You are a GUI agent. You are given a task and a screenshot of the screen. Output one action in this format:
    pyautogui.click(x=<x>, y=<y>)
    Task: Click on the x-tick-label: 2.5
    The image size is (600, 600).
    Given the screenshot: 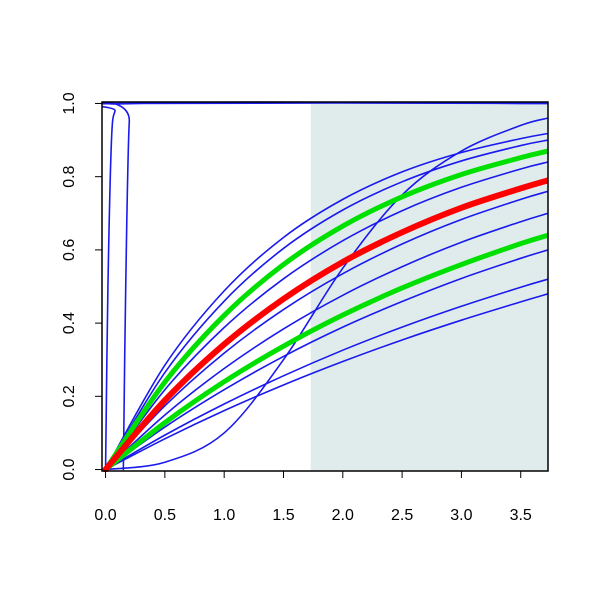 What is the action you would take?
    pyautogui.click(x=402, y=515)
    